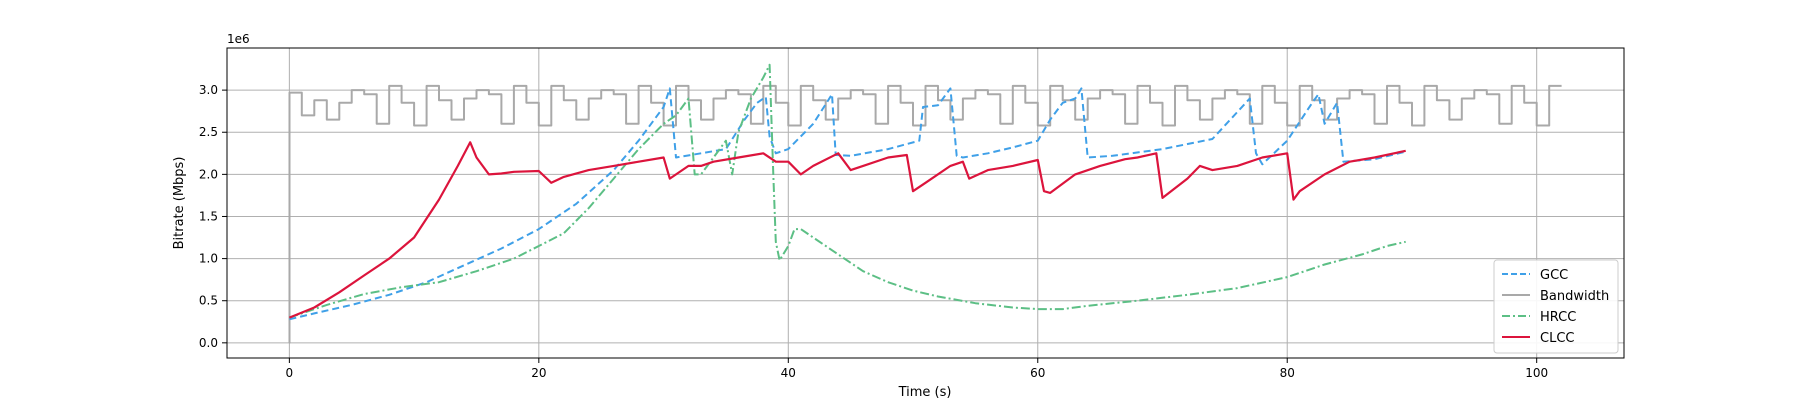  I want to click on x-tick-label-1: 20, so click(538, 373).